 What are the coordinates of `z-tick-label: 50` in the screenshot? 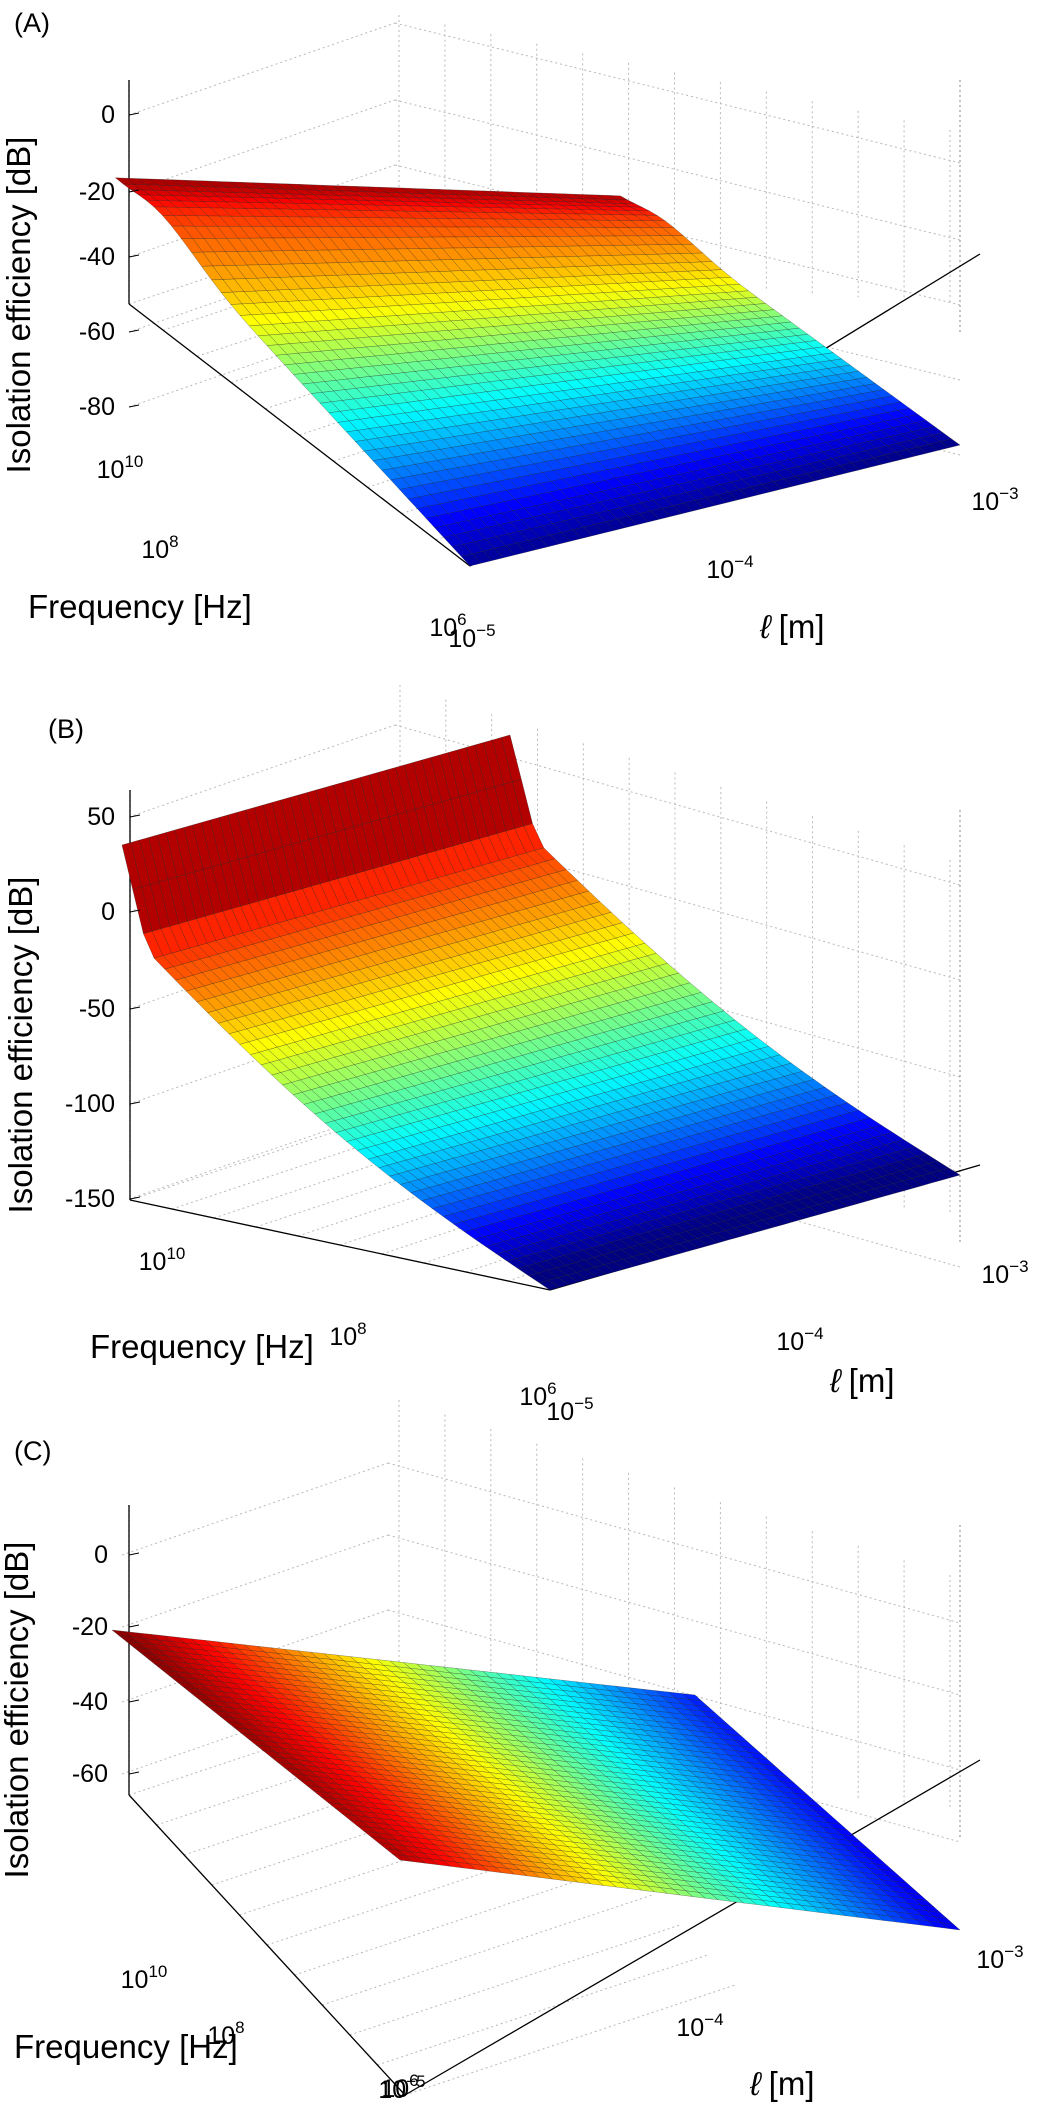 It's located at (101, 817).